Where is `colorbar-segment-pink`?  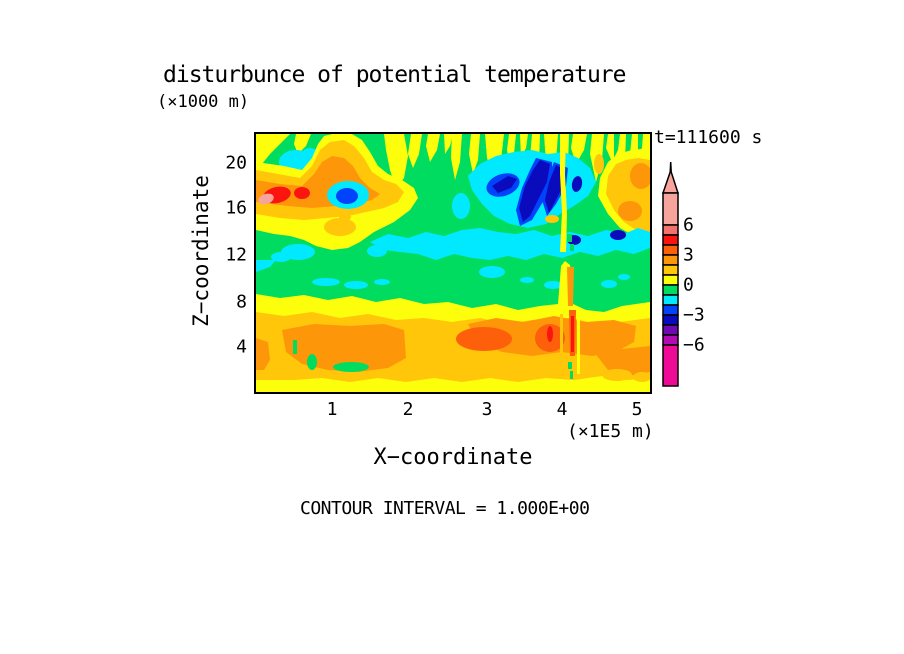
colorbar-segment-pink is located at coordinates (670, 209).